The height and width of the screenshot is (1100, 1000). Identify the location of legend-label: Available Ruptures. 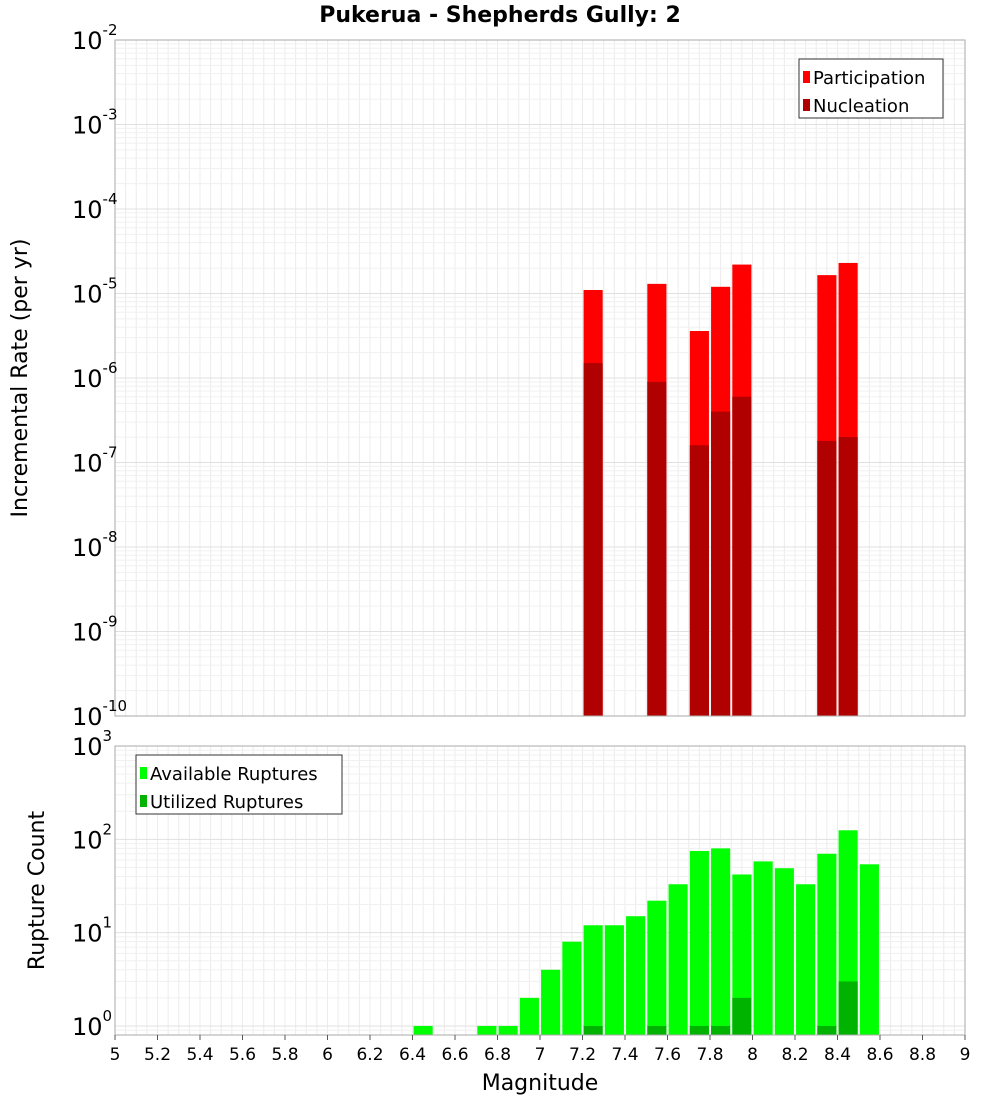
(234, 774).